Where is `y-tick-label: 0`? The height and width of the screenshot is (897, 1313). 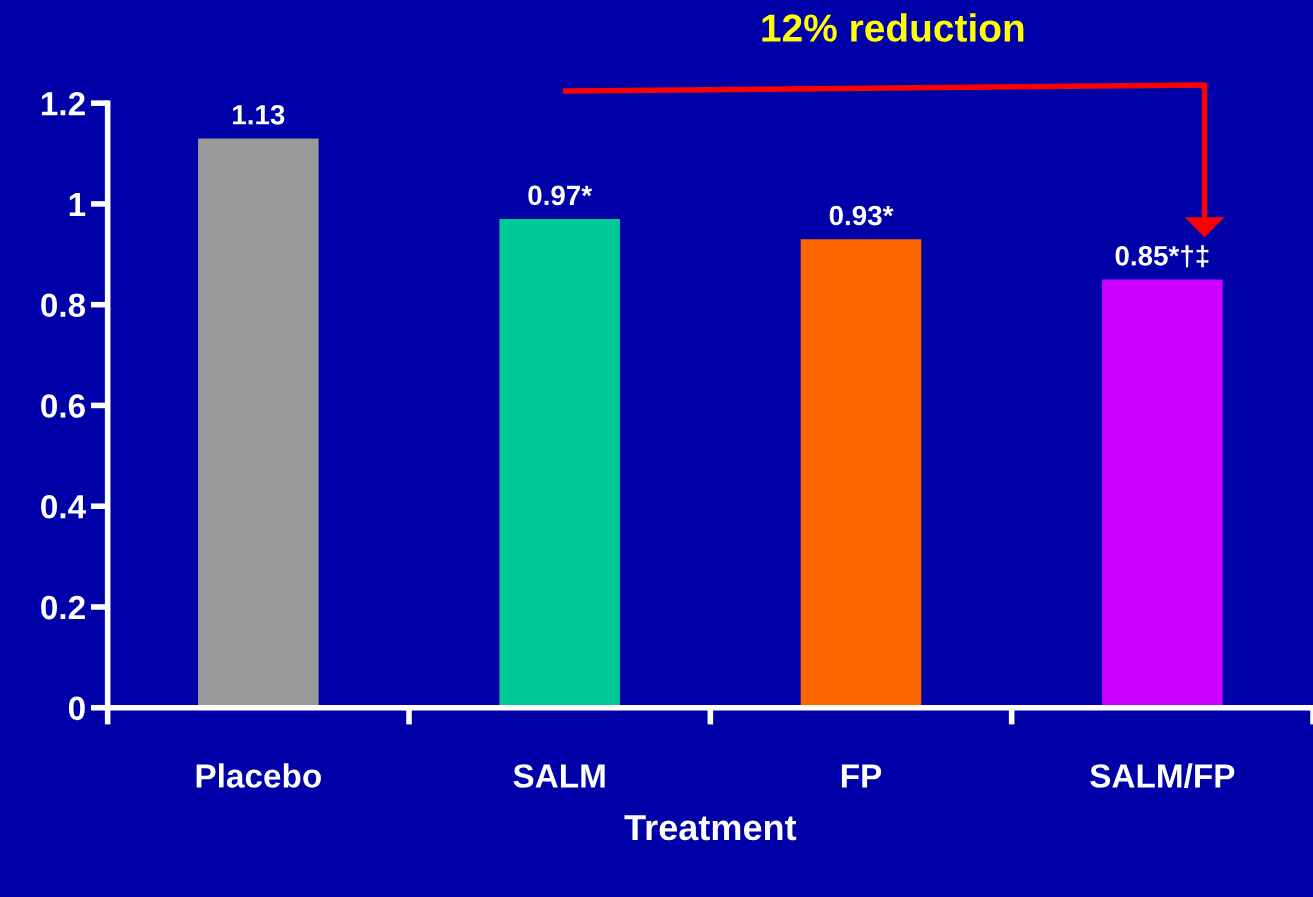
y-tick-label: 0 is located at coordinates (76, 708).